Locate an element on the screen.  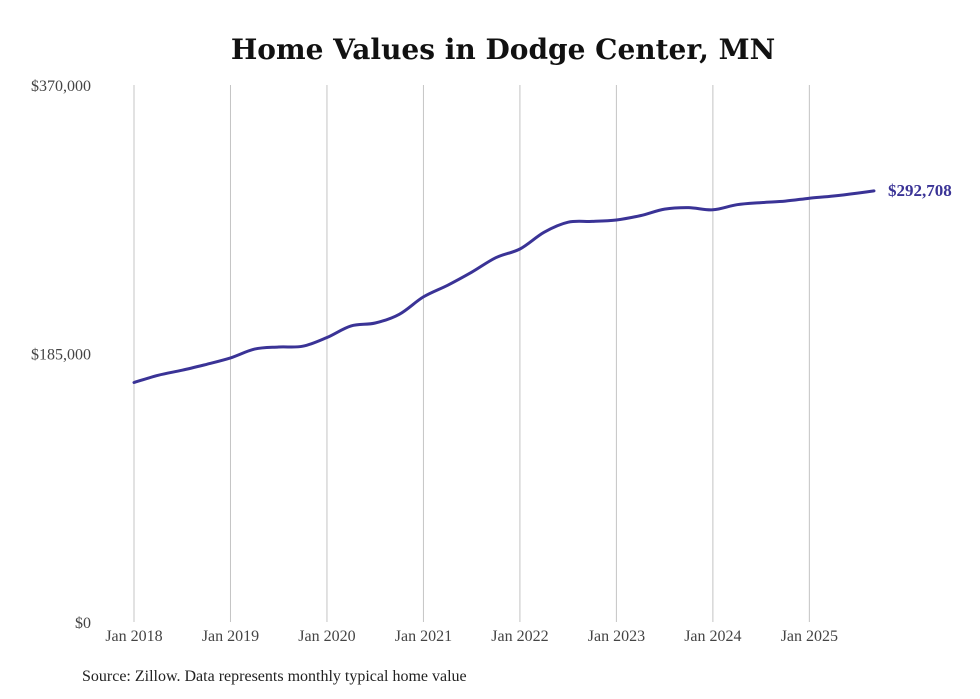
end-value-label: $292,708 is located at coordinates (920, 190).